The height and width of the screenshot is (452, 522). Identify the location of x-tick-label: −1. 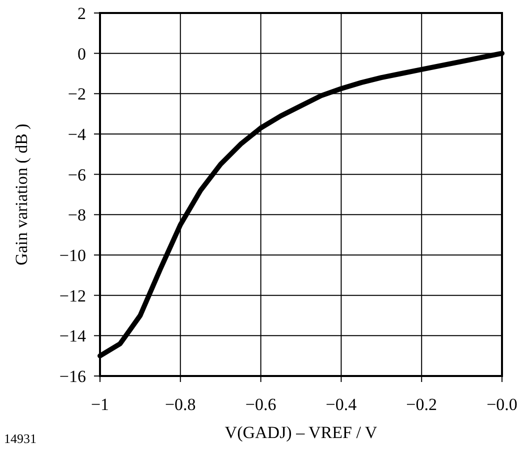
(100, 404).